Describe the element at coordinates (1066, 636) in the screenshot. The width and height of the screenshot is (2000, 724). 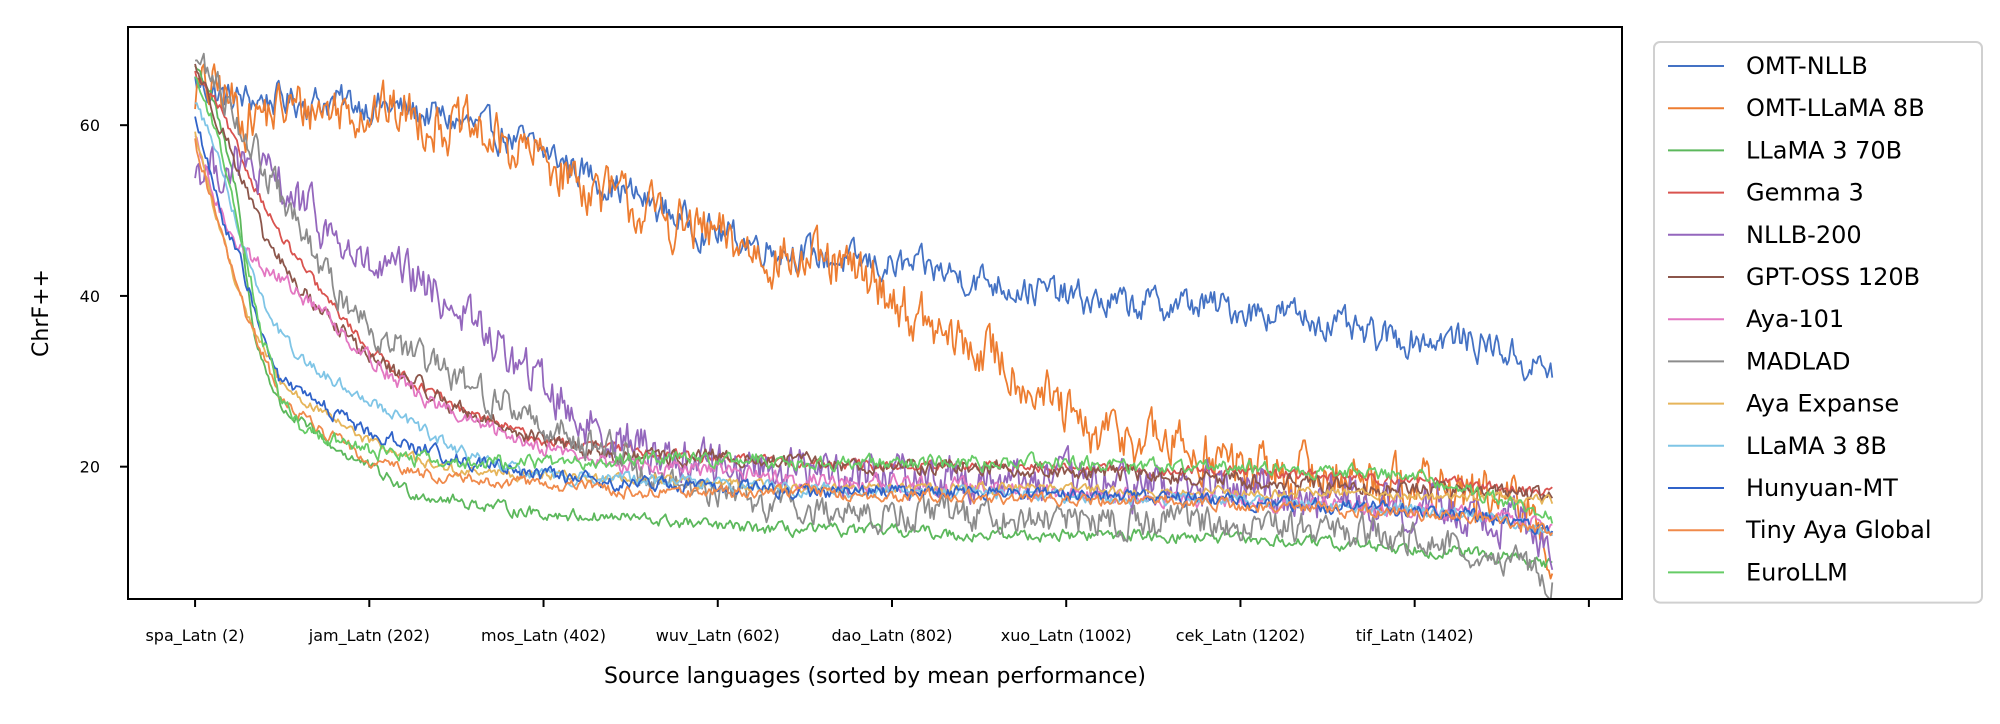
I see `x-tick-label: xuo_Latn (1002)` at that location.